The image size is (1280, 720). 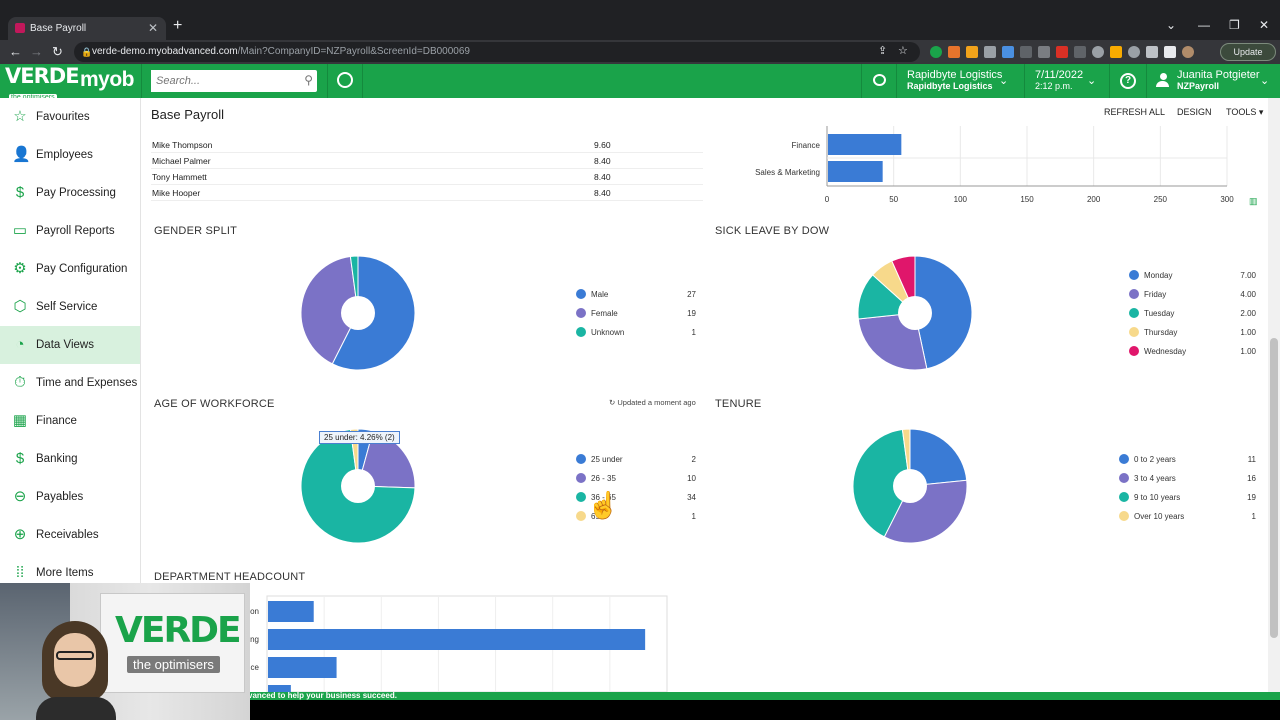 I want to click on sidebar-item-pay-configuration: ⚙ Pay Configuration, so click(x=70, y=269).